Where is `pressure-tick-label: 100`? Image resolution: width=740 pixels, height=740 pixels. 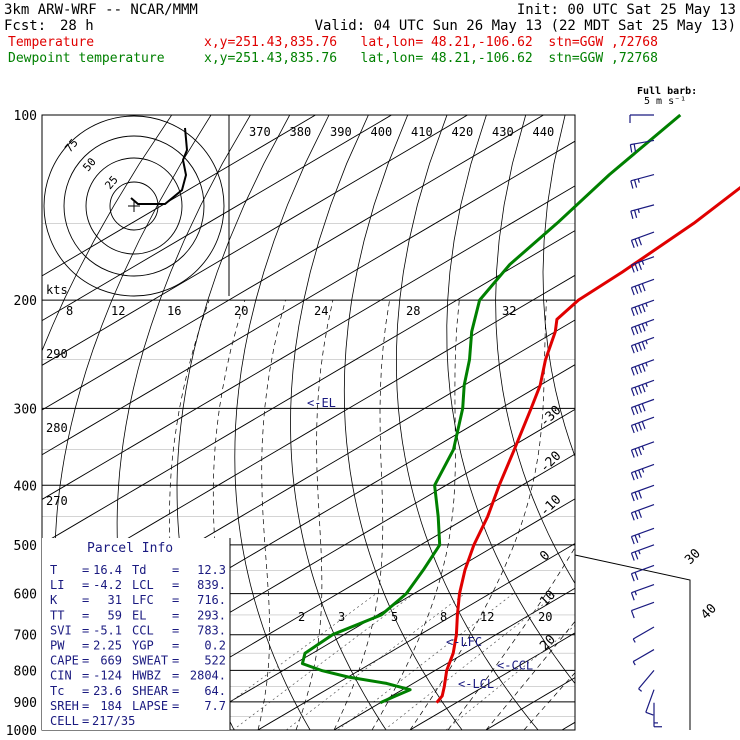 pressure-tick-label: 100 is located at coordinates (25, 116).